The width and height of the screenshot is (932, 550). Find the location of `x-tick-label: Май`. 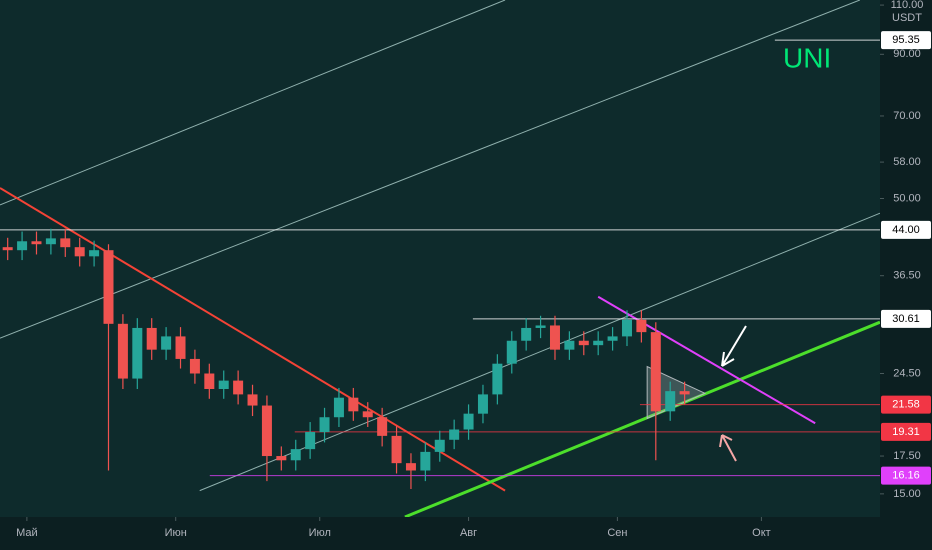

x-tick-label: Май is located at coordinates (27, 533).